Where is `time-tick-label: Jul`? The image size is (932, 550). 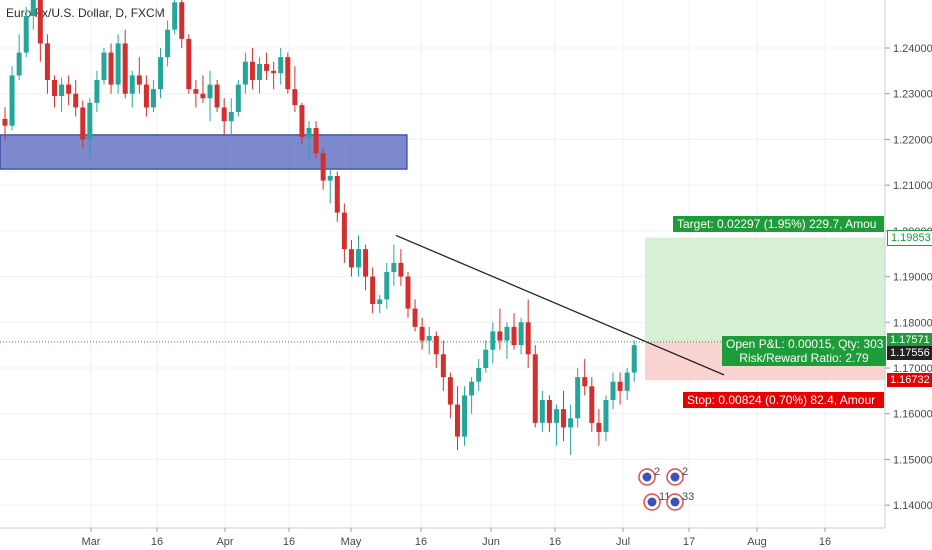 time-tick-label: Jul is located at coordinates (623, 542).